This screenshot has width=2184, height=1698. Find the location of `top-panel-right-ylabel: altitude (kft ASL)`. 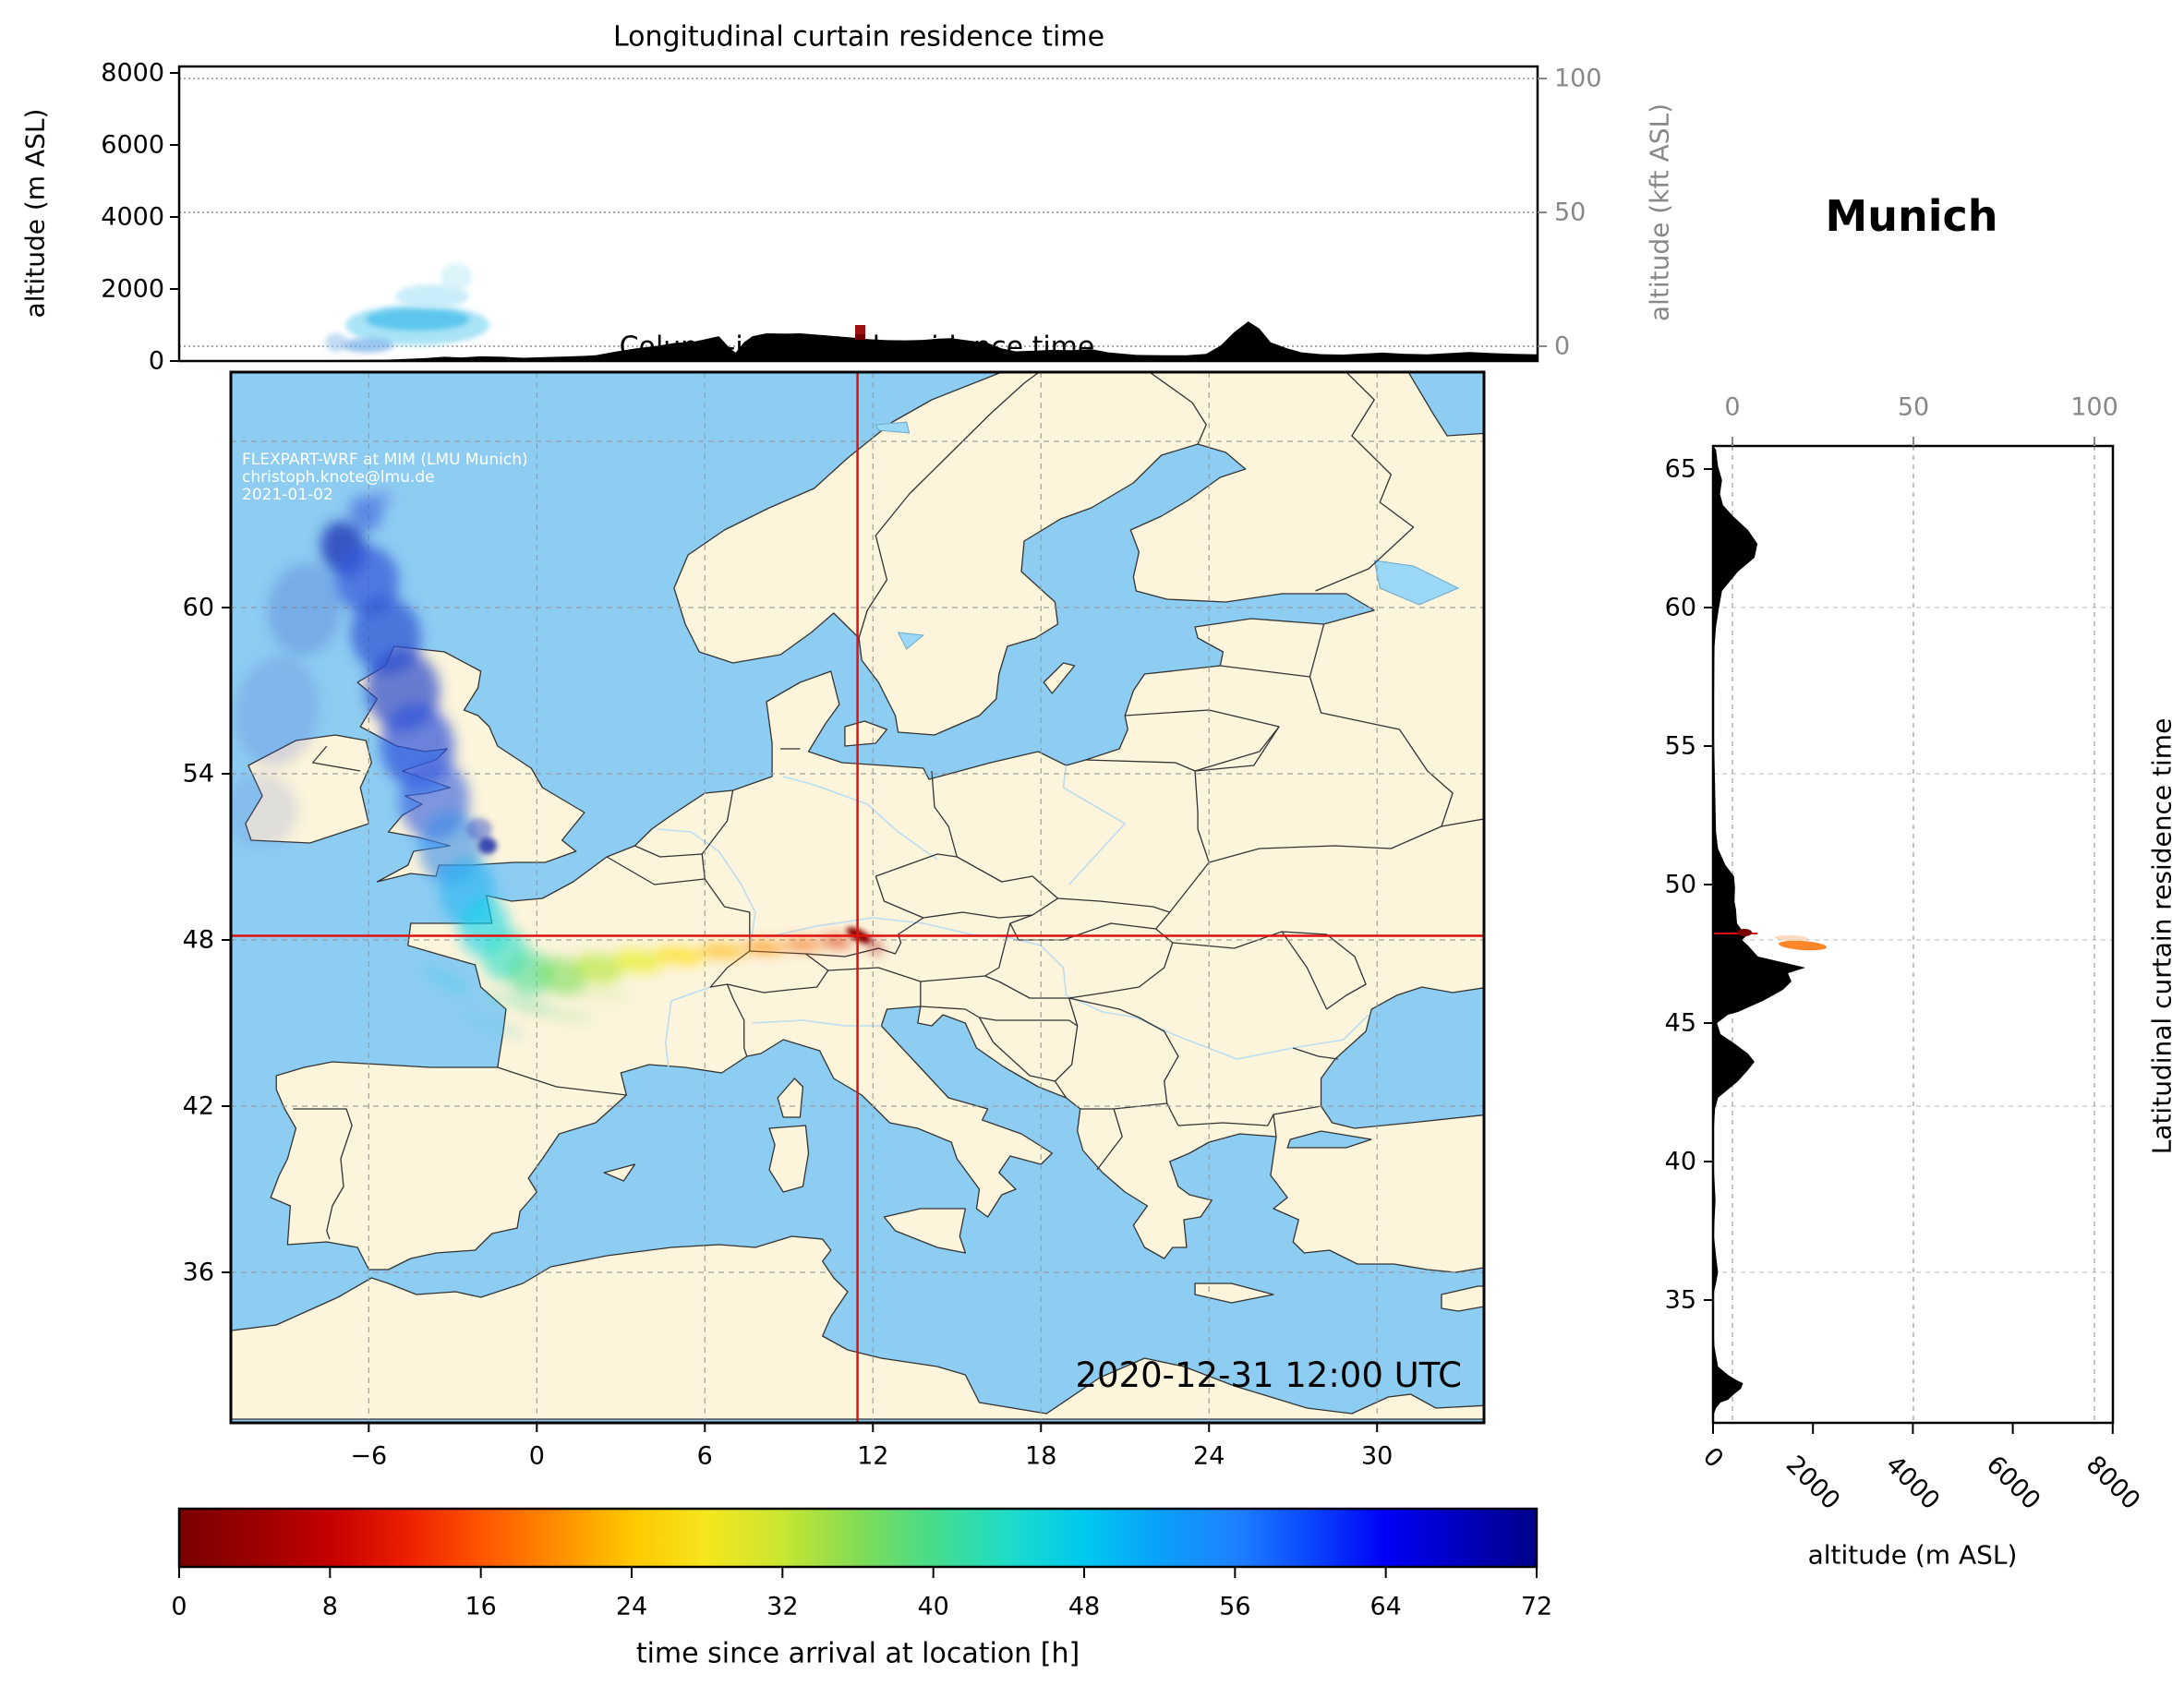

top-panel-right-ylabel: altitude (kft ASL) is located at coordinates (1659, 212).